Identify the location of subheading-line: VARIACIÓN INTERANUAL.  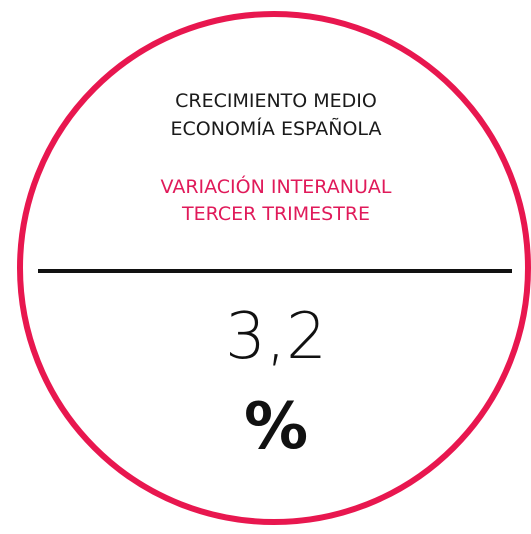
(276, 186).